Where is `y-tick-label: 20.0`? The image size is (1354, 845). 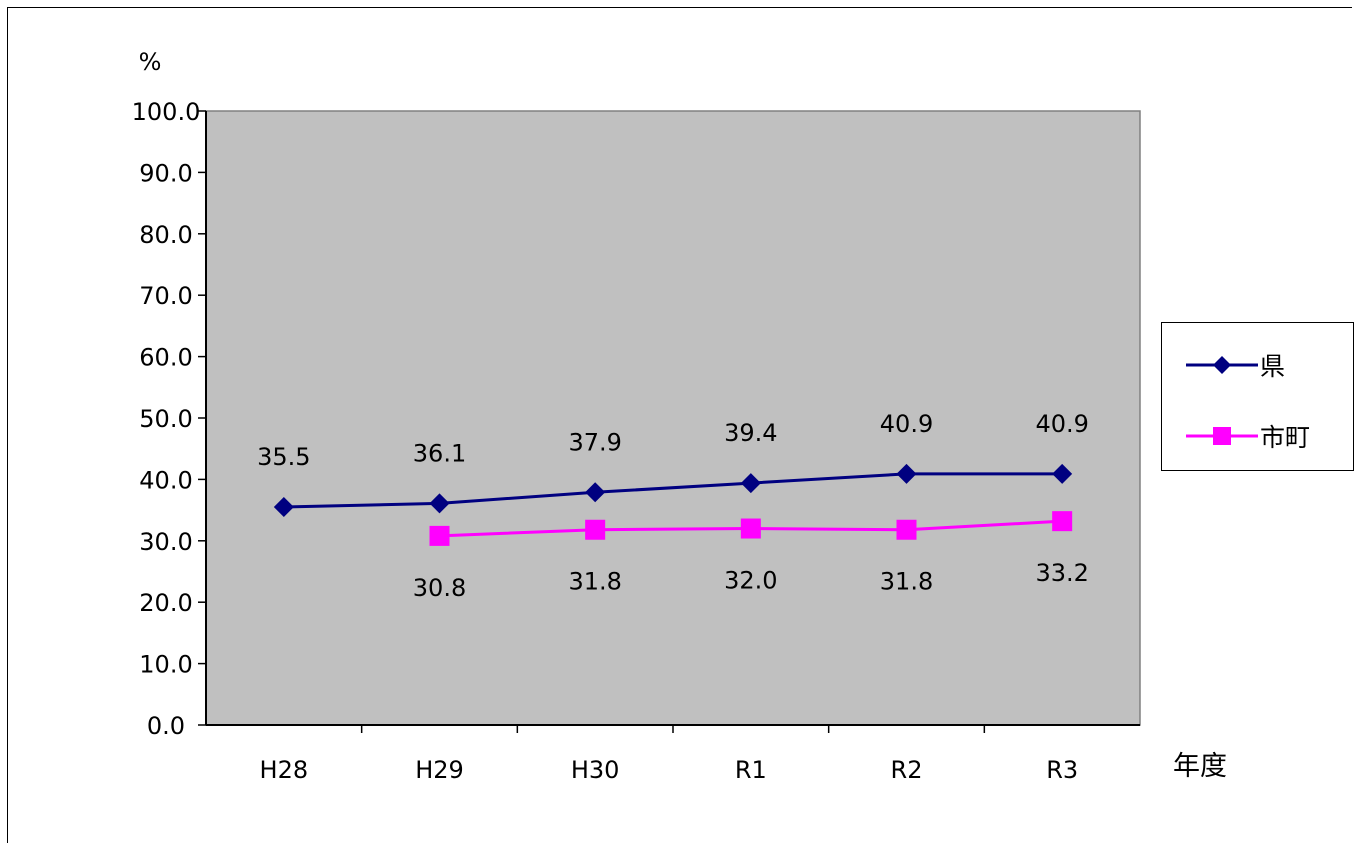 y-tick-label: 20.0 is located at coordinates (165, 603).